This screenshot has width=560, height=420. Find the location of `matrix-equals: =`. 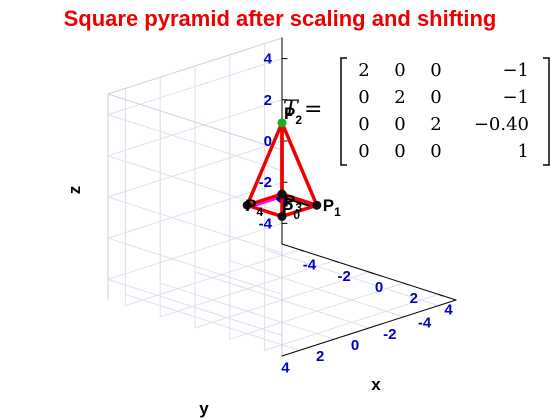

matrix-equals: = is located at coordinates (313, 109).